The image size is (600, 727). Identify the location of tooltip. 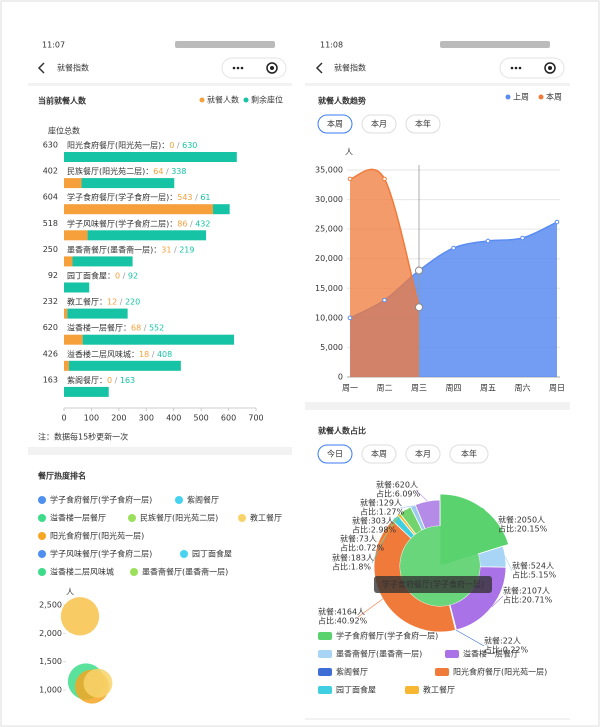
(433, 584).